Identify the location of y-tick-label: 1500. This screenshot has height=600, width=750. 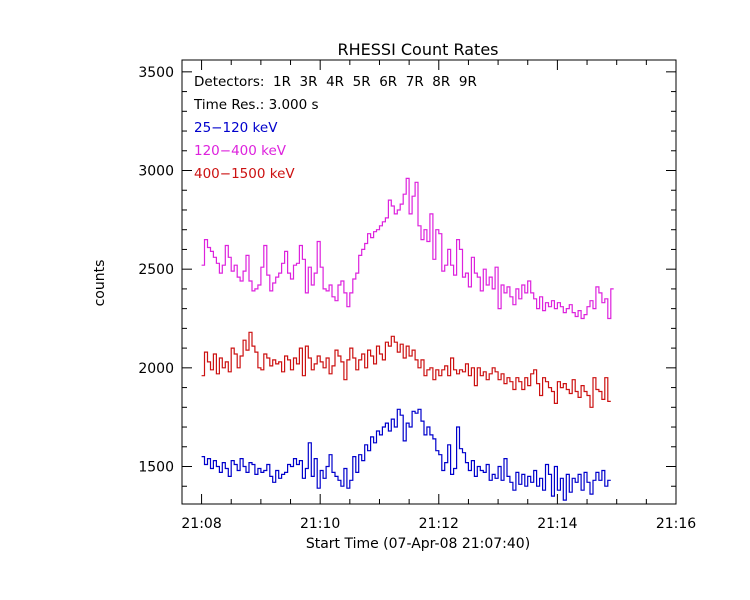
(156, 468).